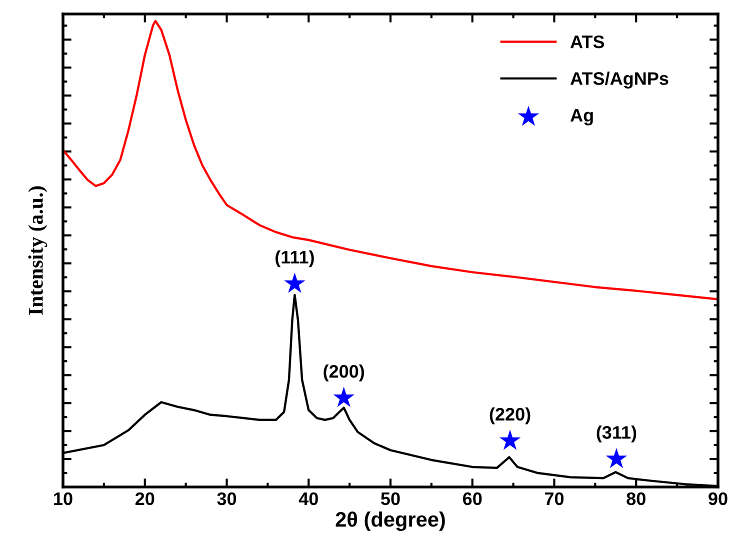 The image size is (731, 551). I want to click on x-tick-label: 70, so click(554, 499).